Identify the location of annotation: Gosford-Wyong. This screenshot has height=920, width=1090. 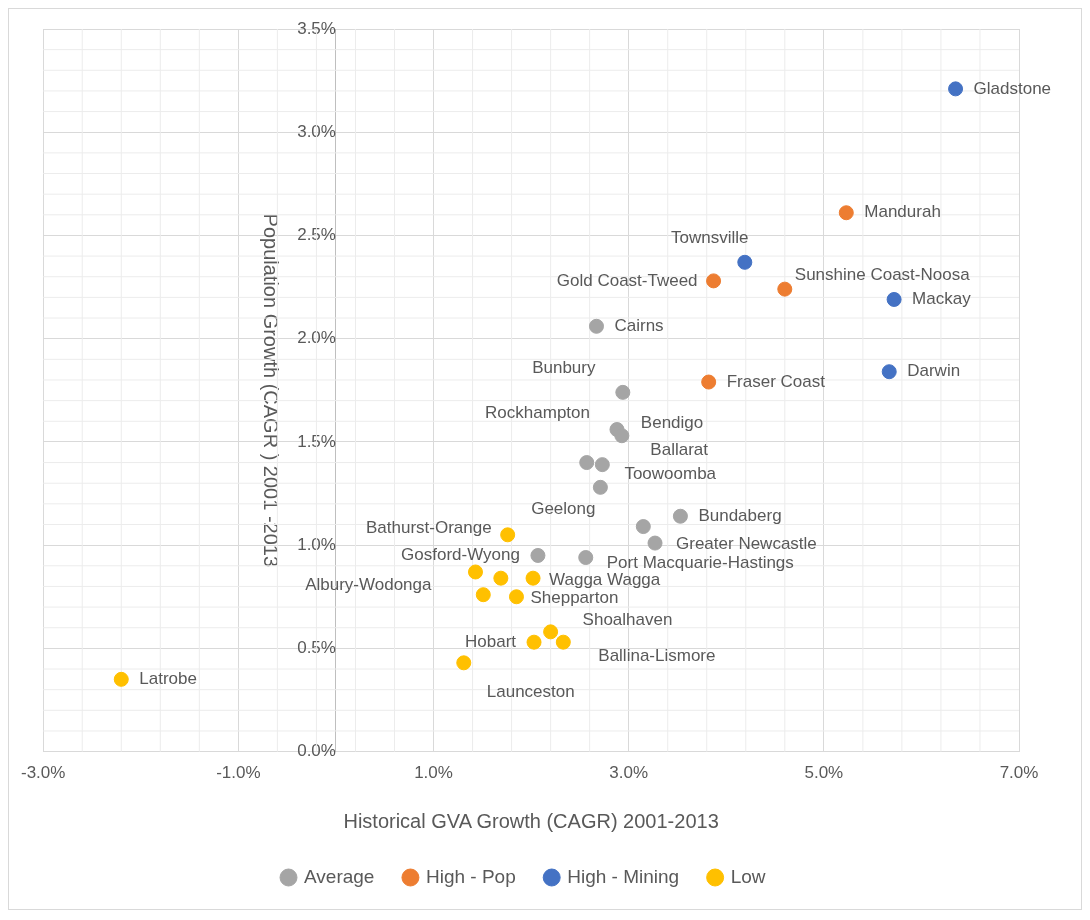
(460, 555).